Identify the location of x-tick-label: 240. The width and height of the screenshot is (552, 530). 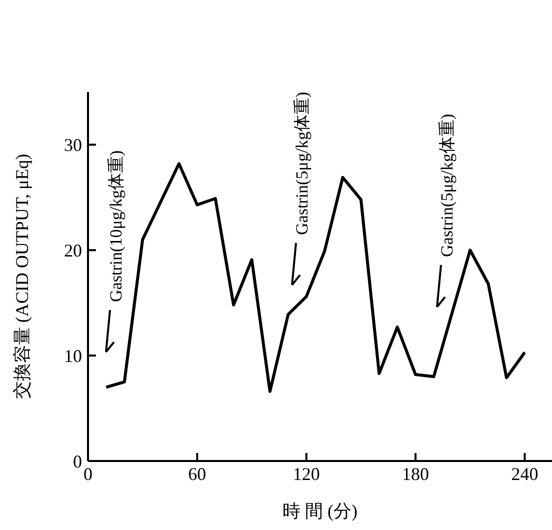
(524, 474).